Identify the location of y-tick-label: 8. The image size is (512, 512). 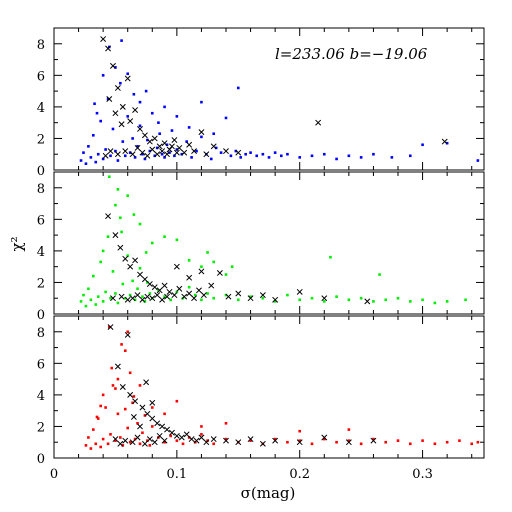
(41, 45).